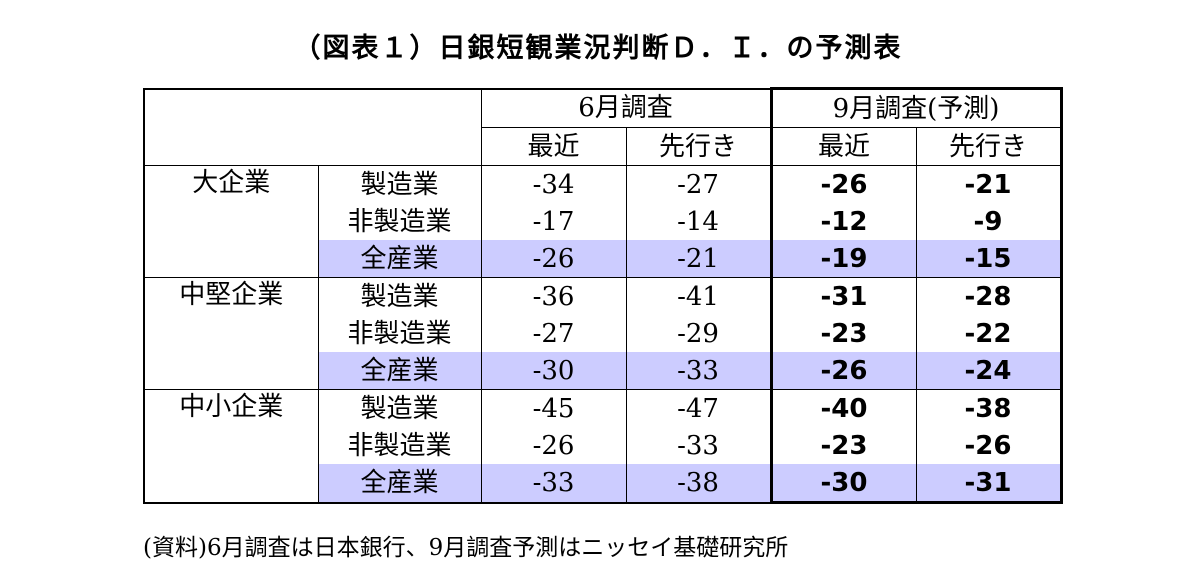 The image size is (1196, 576). Describe the element at coordinates (989, 184) in the screenshot. I see `forecast-value-cell: -21` at that location.